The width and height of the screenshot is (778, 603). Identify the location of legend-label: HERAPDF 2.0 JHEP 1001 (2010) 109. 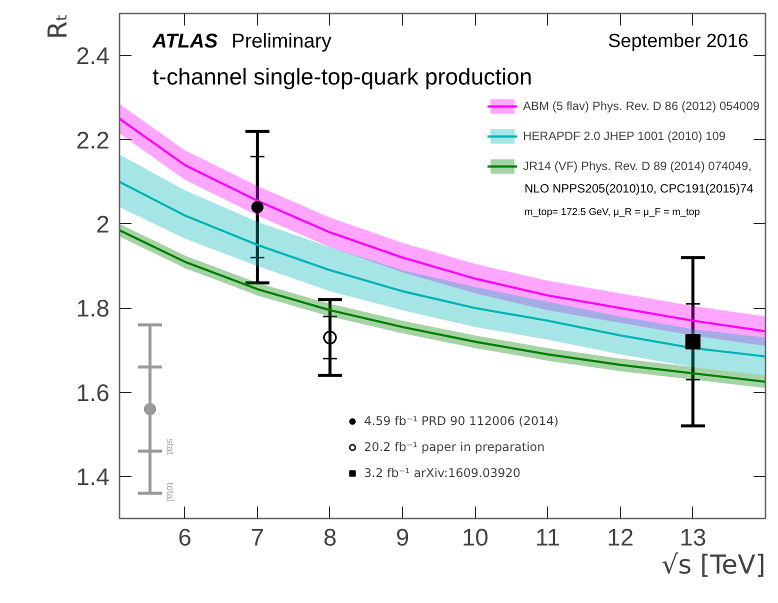
(624, 136).